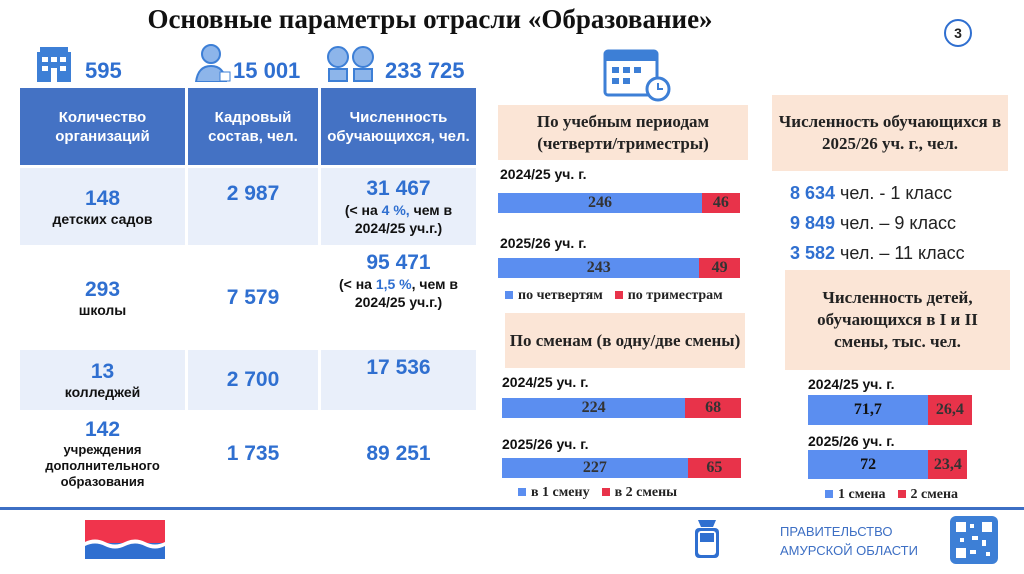  Describe the element at coordinates (949, 410) in the screenshot. I see `bar-segment-second: 26,4` at that location.